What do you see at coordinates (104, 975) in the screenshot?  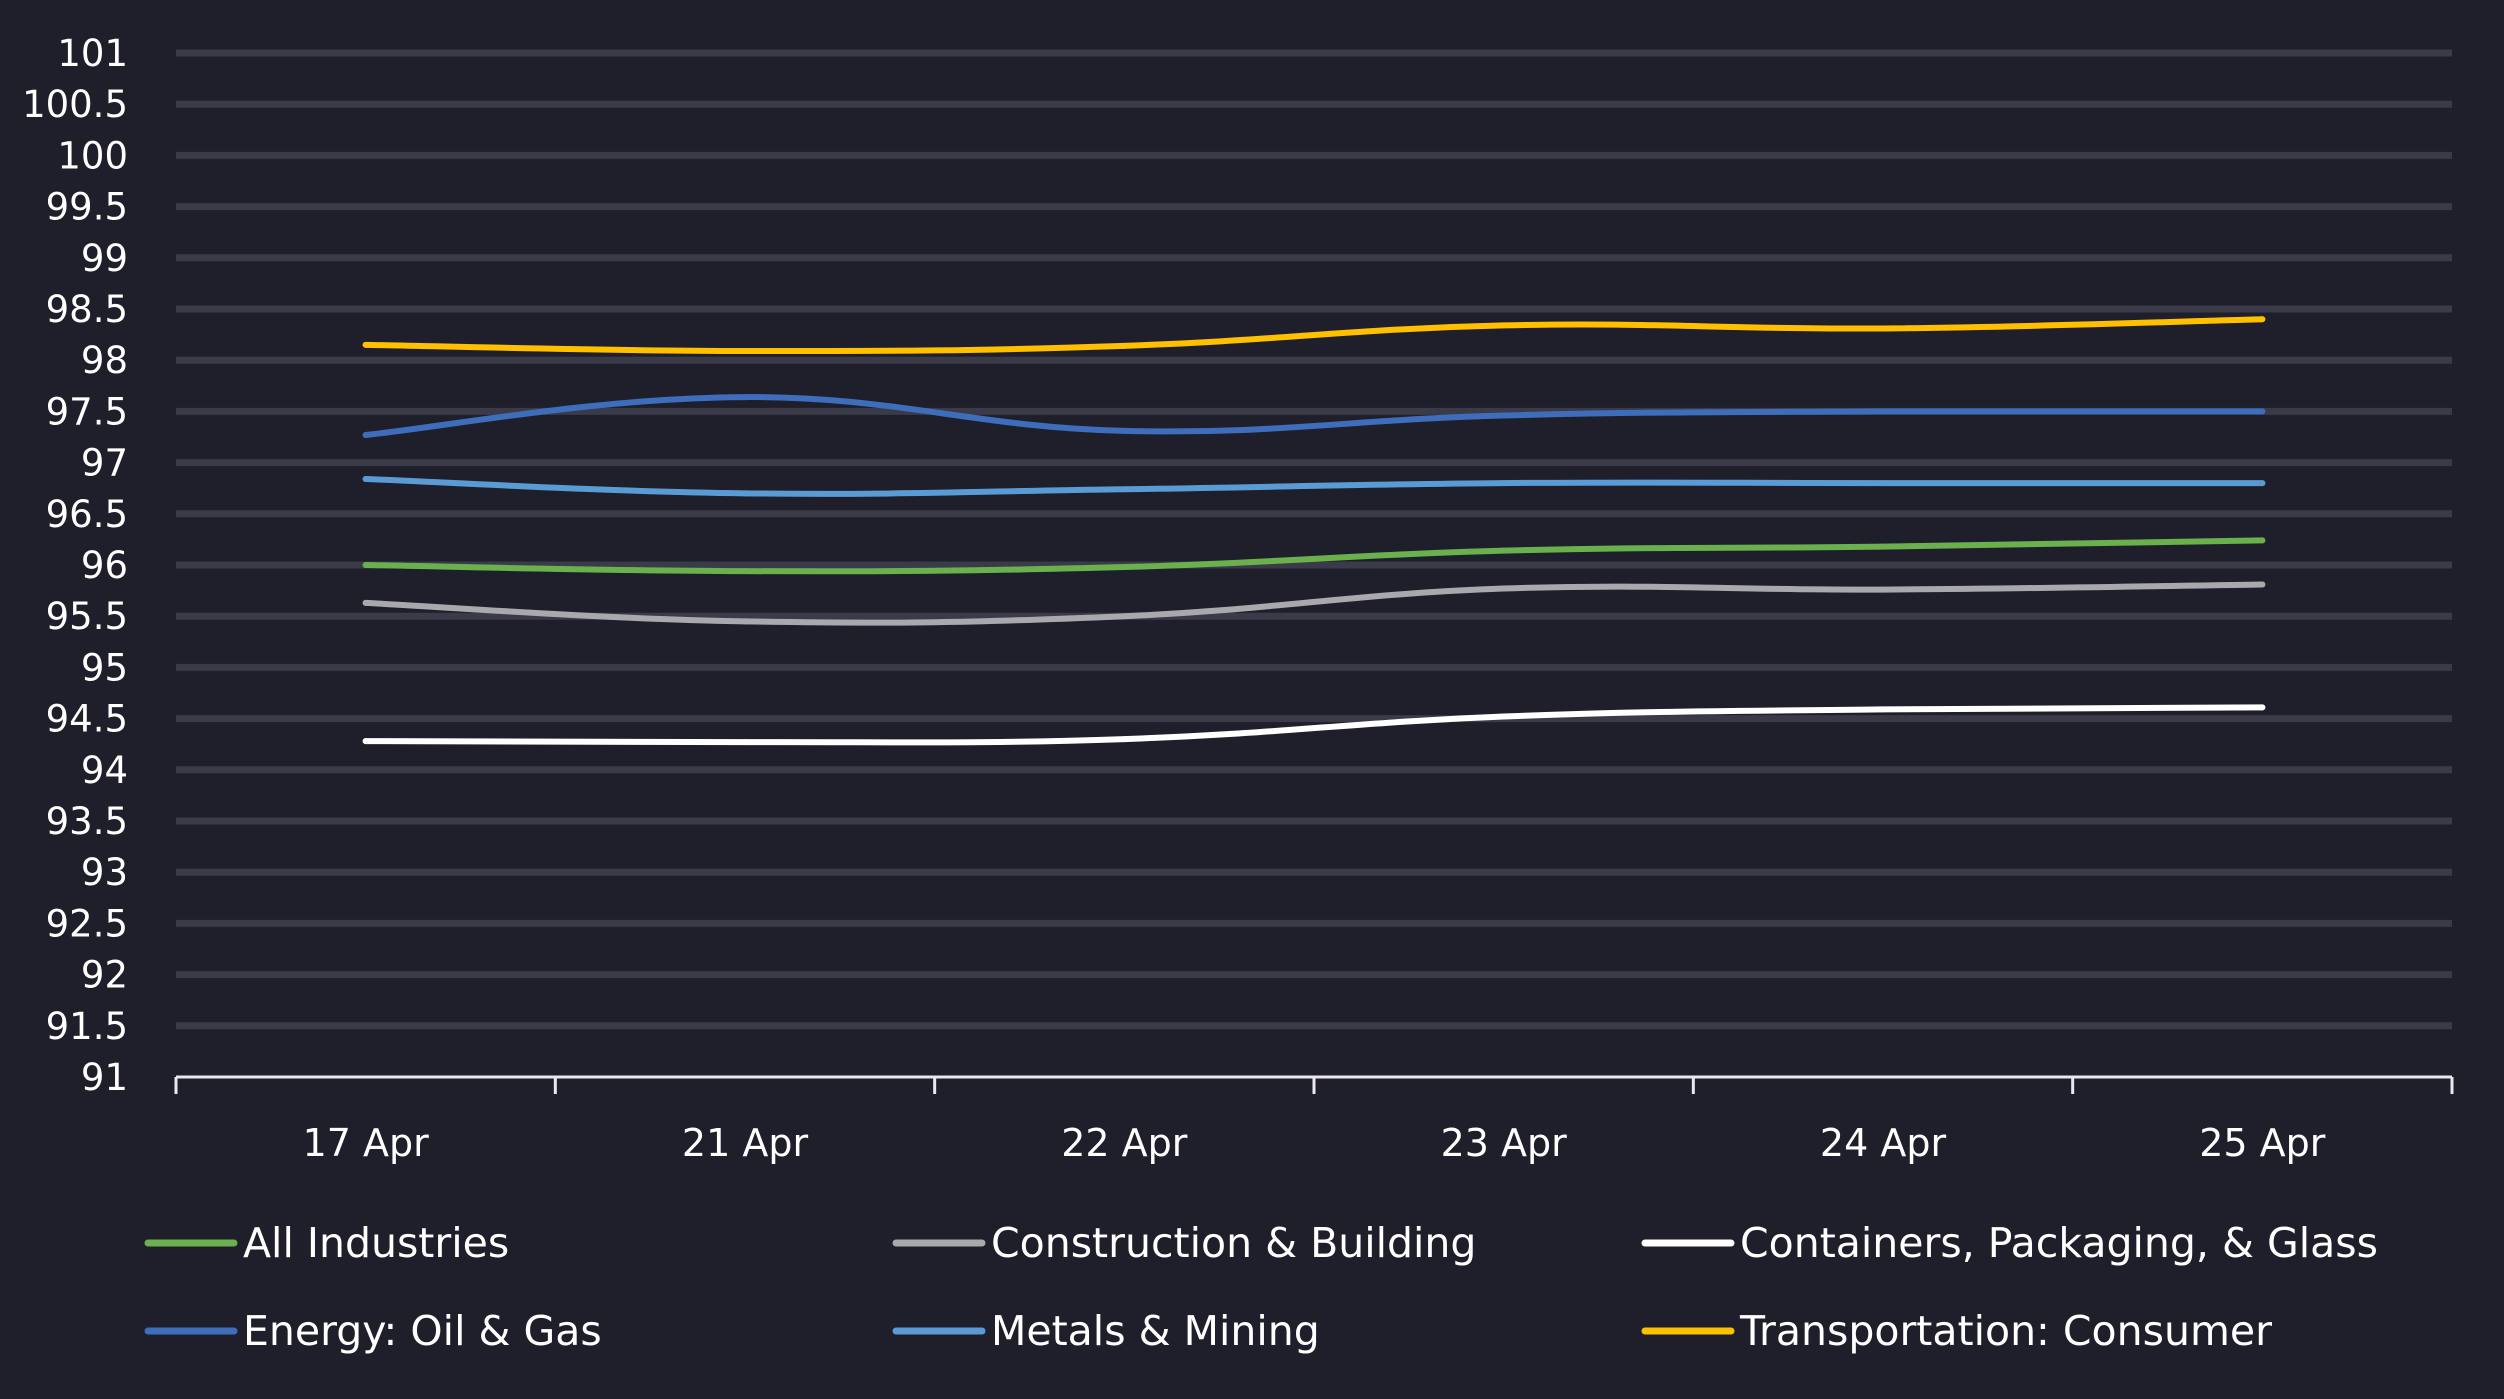 I see `y-tick-label: 92` at bounding box center [104, 975].